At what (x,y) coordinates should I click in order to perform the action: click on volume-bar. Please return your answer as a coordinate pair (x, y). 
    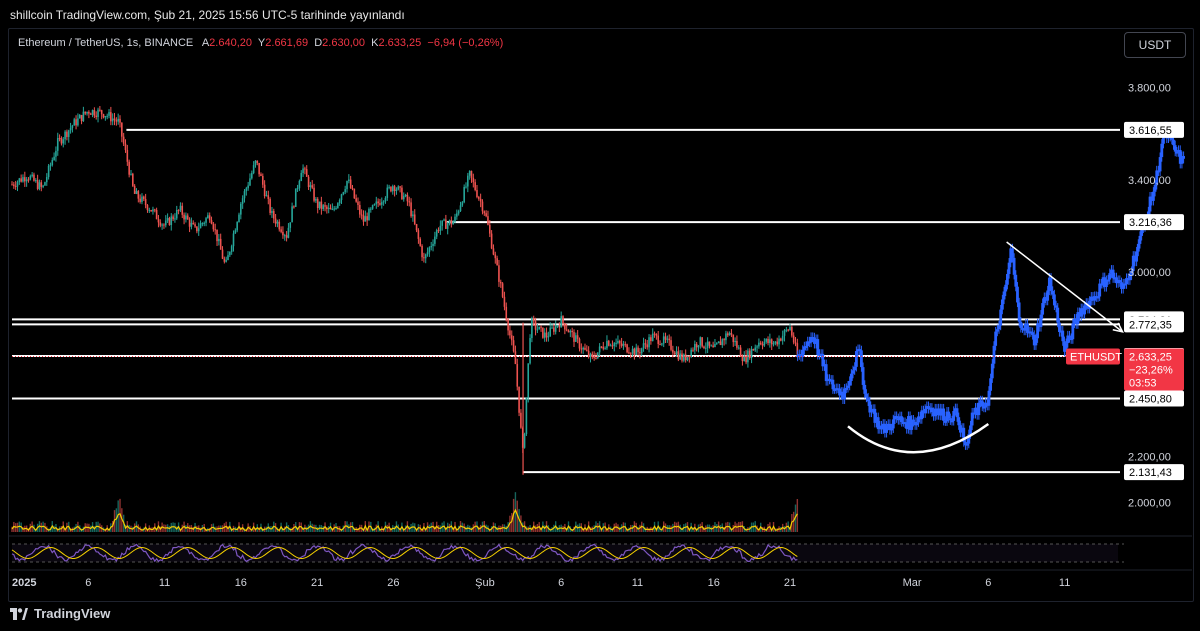
    Looking at the image, I should click on (515, 512).